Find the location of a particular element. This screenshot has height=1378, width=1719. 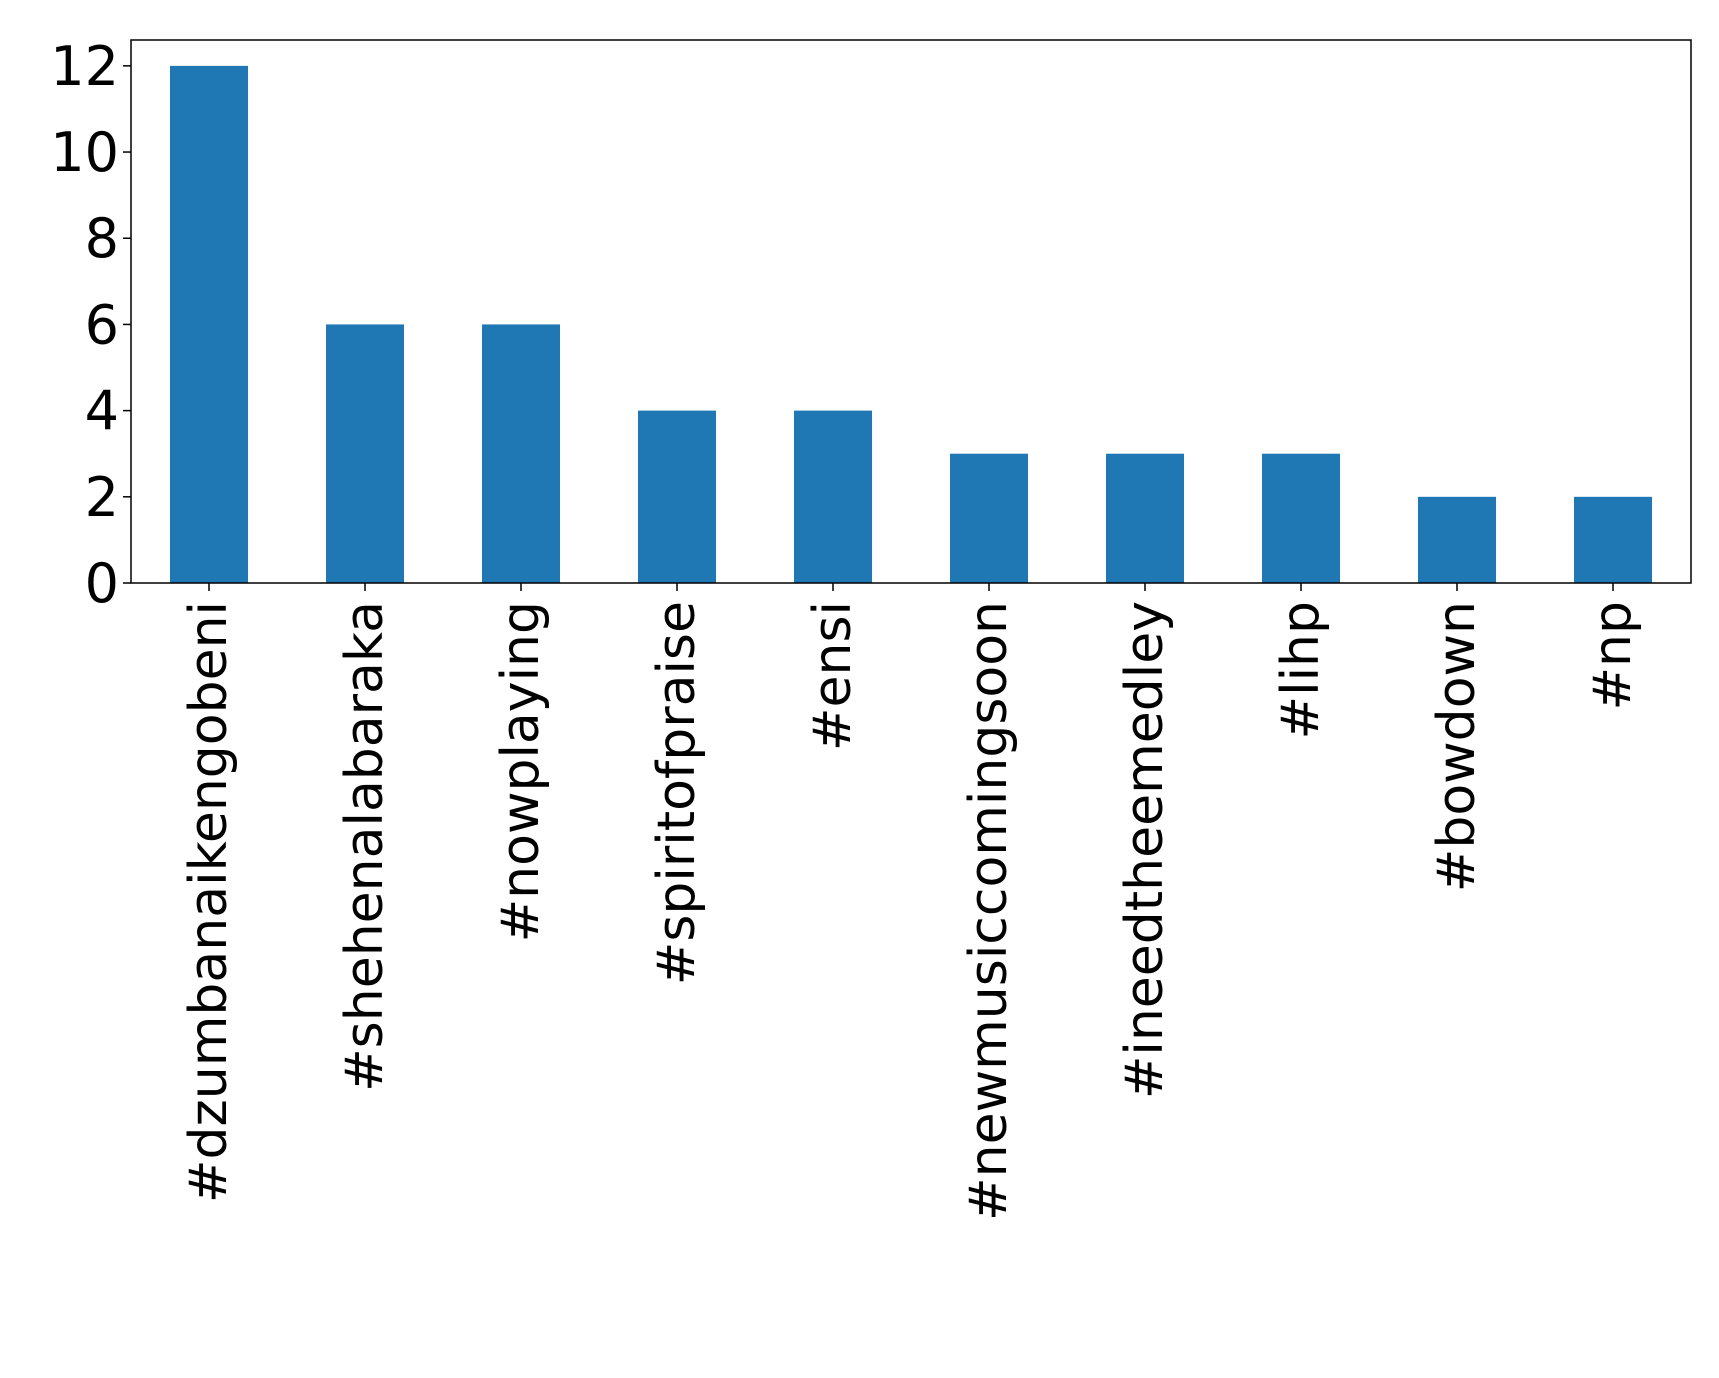

x-tick-label: #lihp is located at coordinates (1301, 670).